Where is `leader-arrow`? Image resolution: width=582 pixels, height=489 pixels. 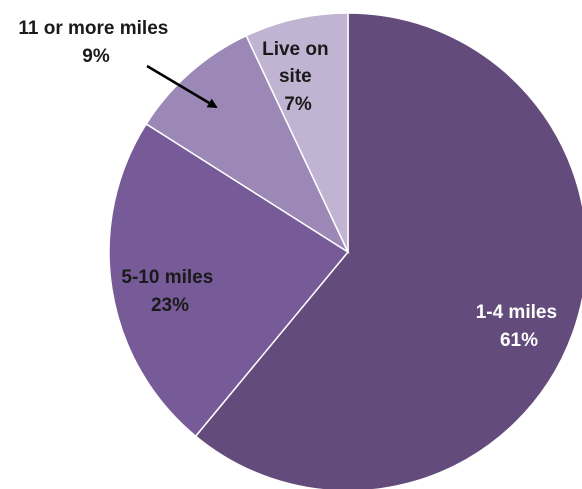 leader-arrow is located at coordinates (182, 86).